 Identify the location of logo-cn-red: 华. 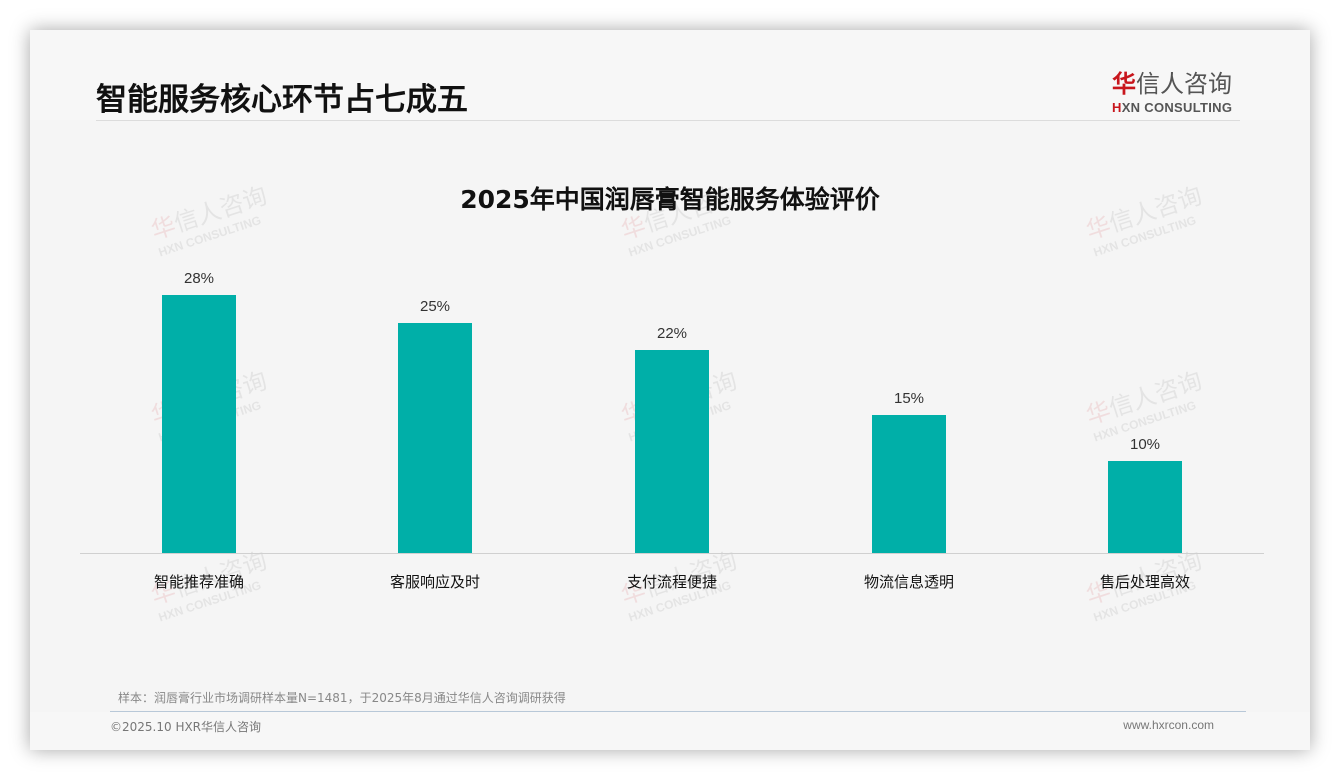
(1124, 84).